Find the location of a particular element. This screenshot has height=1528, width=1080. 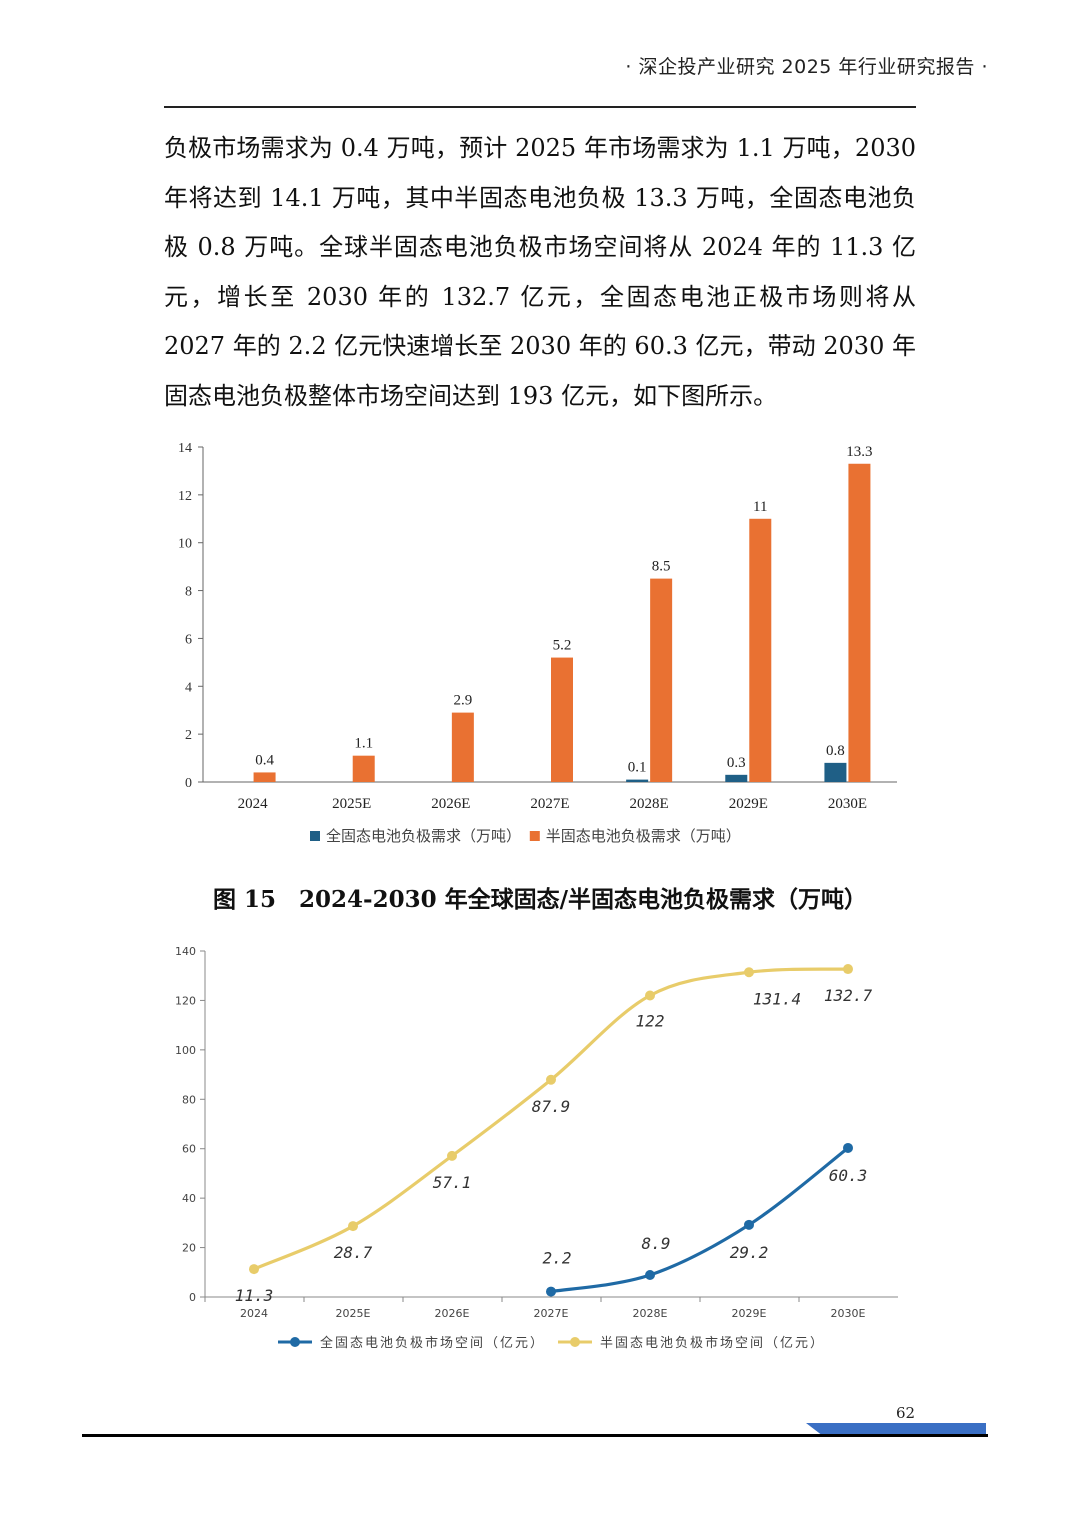

data-label: 132.7 is located at coordinates (848, 995).